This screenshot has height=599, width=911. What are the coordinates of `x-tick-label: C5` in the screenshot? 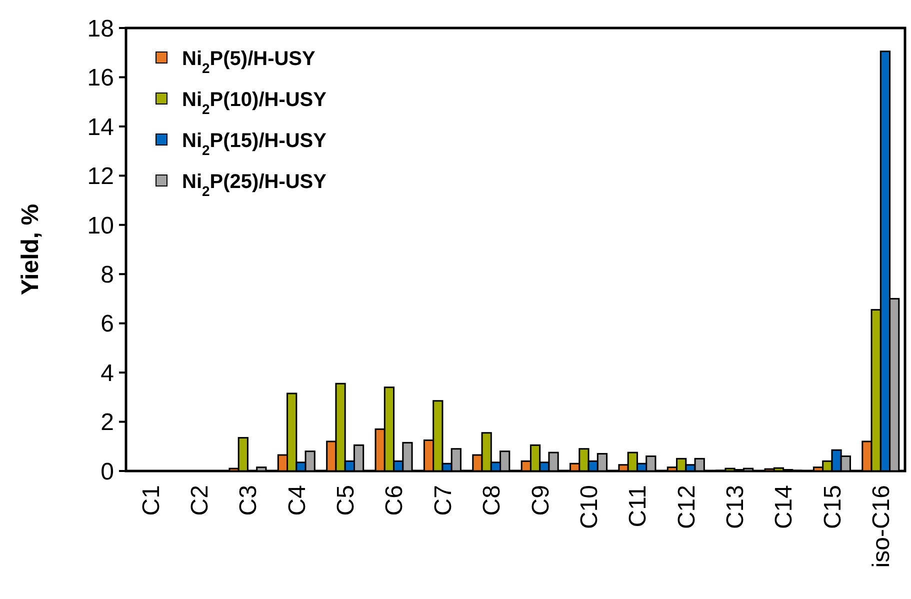 It's located at (346, 500).